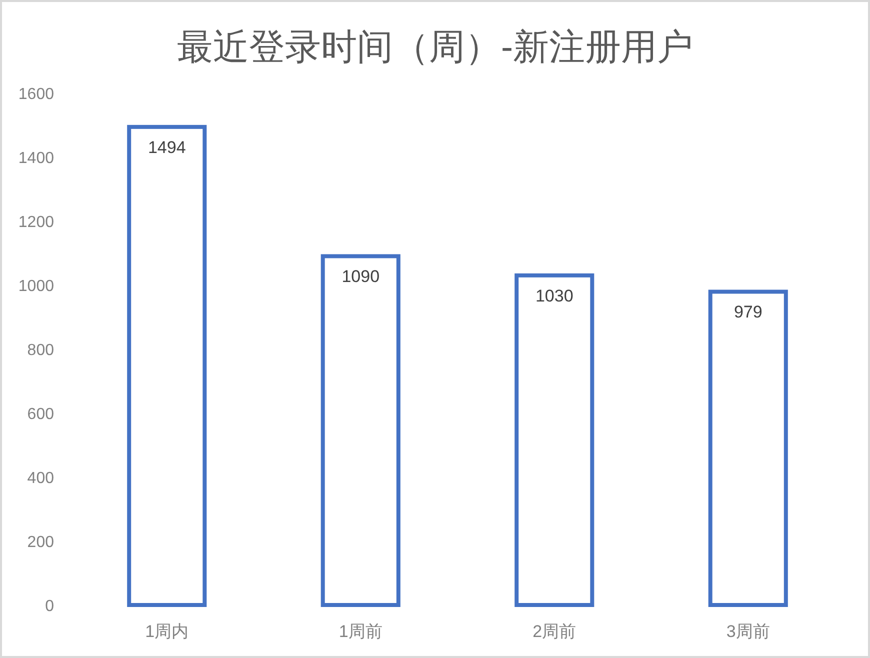 This screenshot has height=658, width=870. What do you see at coordinates (167, 631) in the screenshot?
I see `xtick: 1周内` at bounding box center [167, 631].